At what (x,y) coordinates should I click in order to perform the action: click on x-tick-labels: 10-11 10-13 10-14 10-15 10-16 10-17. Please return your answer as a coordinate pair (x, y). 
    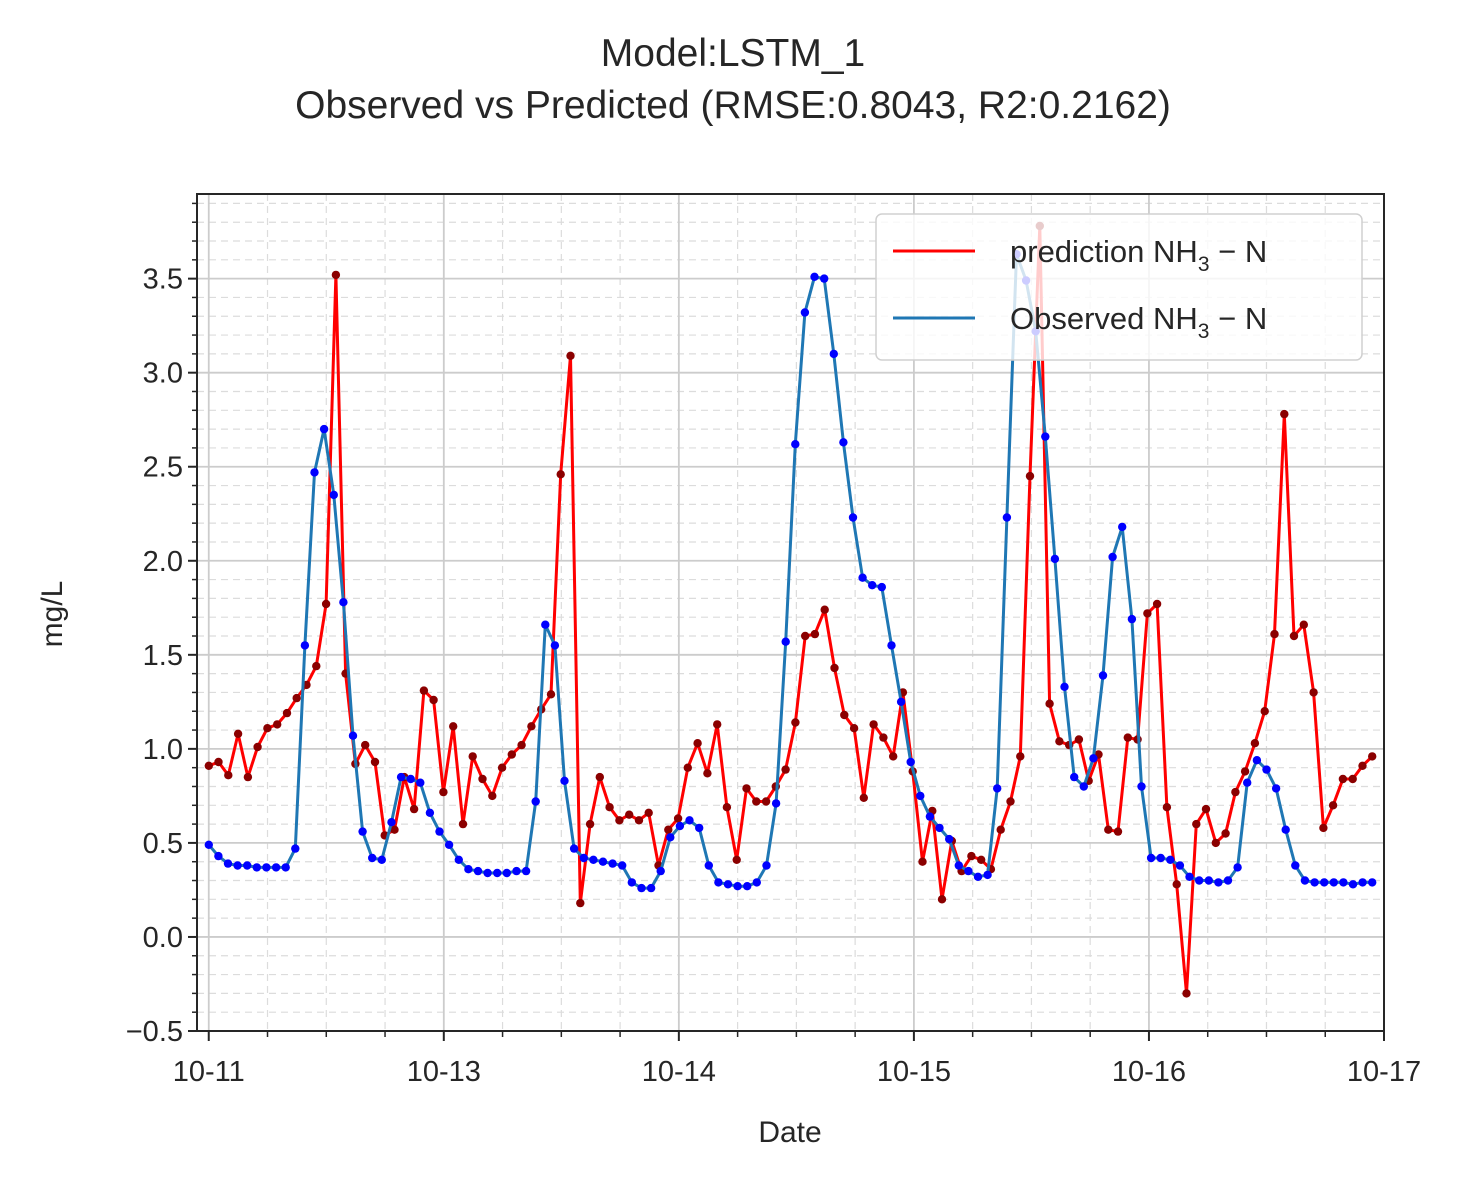
    Looking at the image, I should click on (797, 1072).